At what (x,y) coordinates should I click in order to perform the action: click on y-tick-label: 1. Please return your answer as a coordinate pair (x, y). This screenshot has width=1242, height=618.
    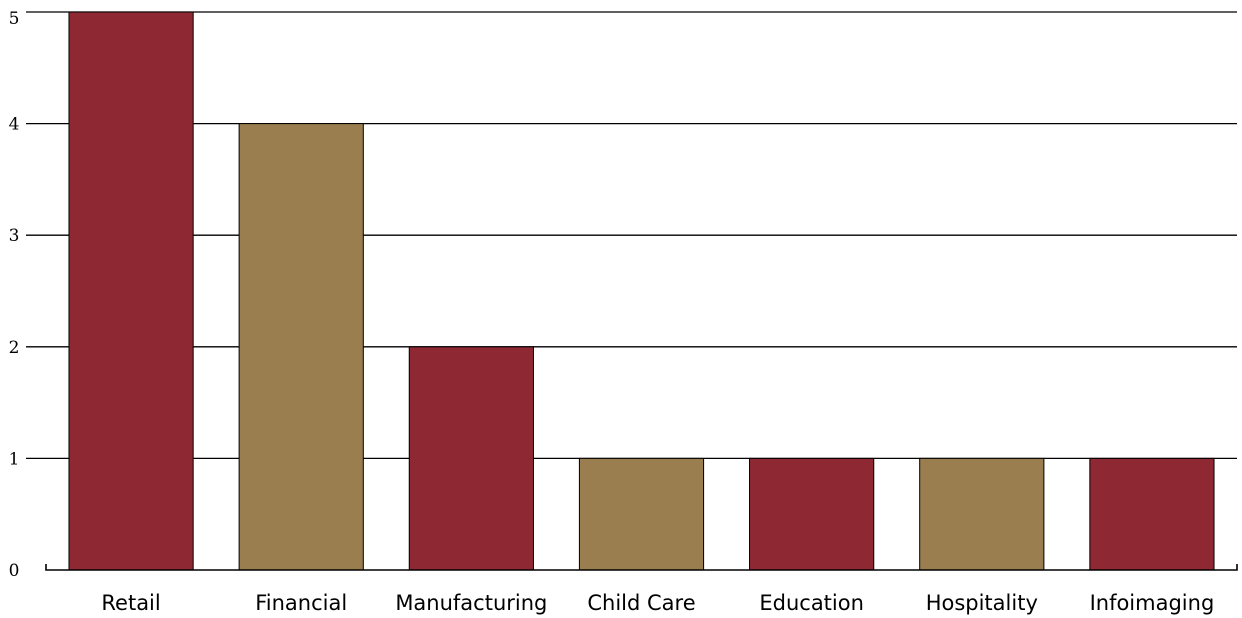
    Looking at the image, I should click on (14, 459).